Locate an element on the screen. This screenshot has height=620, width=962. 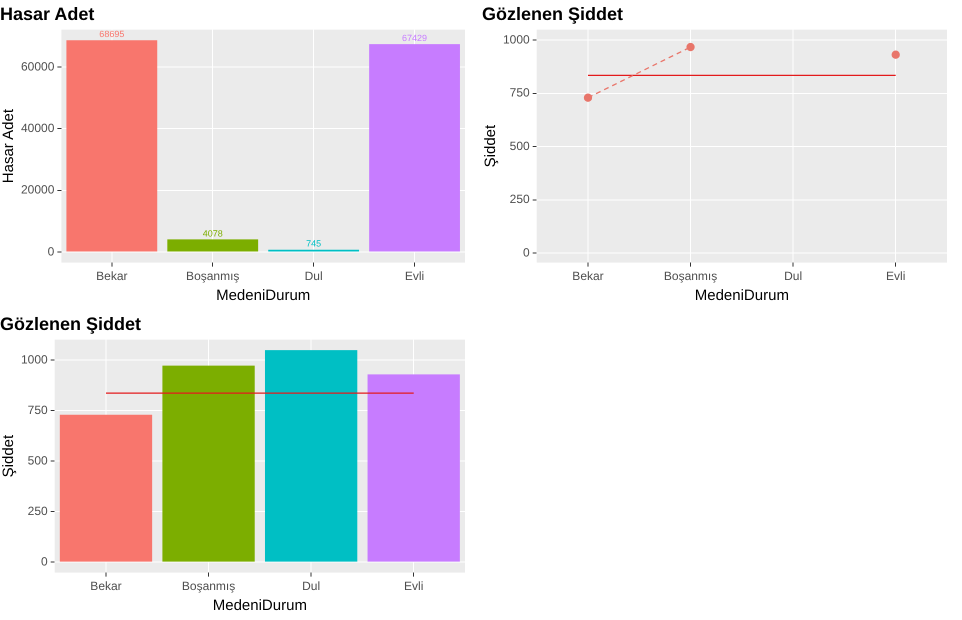
data-label: 4078 is located at coordinates (212, 233).